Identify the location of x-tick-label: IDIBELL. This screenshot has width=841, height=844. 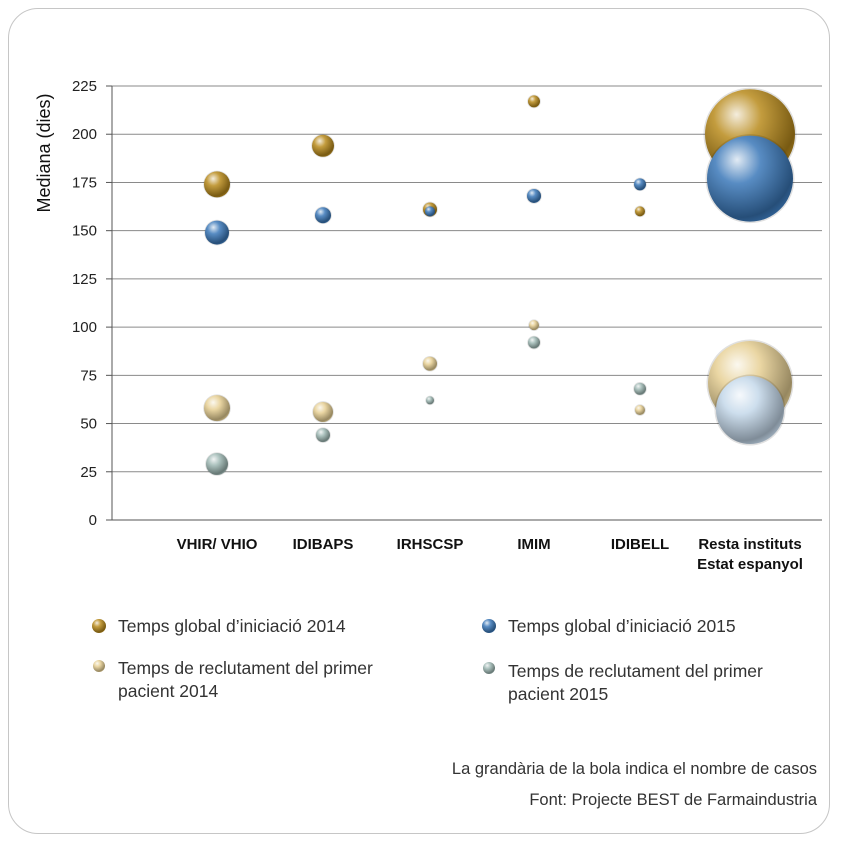
(640, 544).